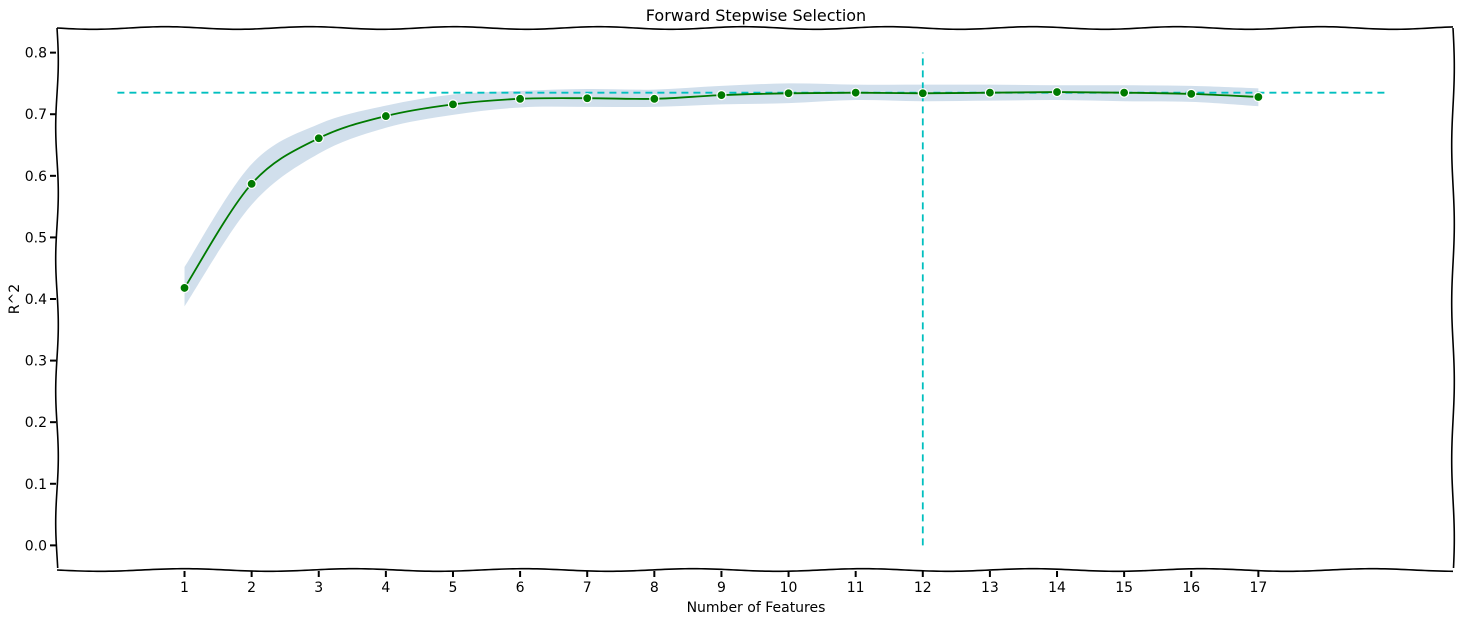 This screenshot has height=623, width=1468. Describe the element at coordinates (36, 300) in the screenshot. I see `y-tick-label: 0.4` at that location.